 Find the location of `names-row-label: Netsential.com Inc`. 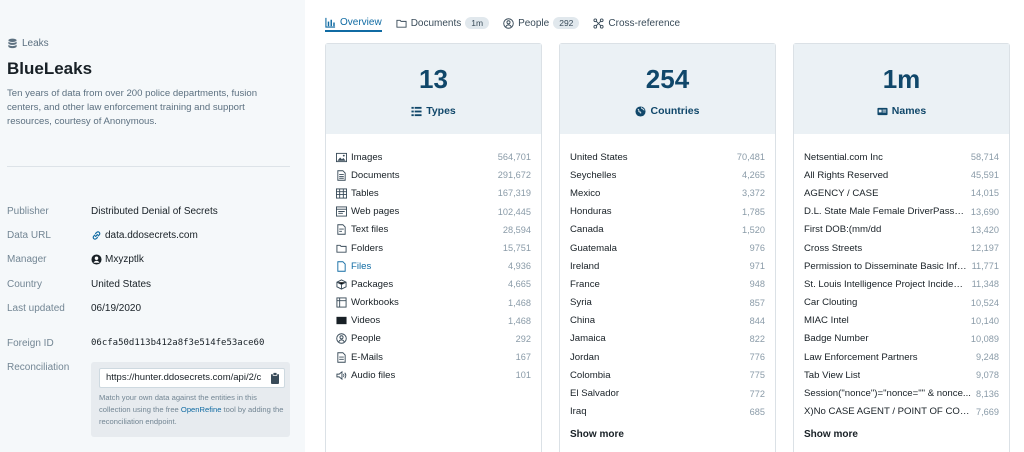

names-row-label: Netsential.com Inc is located at coordinates (885, 157).